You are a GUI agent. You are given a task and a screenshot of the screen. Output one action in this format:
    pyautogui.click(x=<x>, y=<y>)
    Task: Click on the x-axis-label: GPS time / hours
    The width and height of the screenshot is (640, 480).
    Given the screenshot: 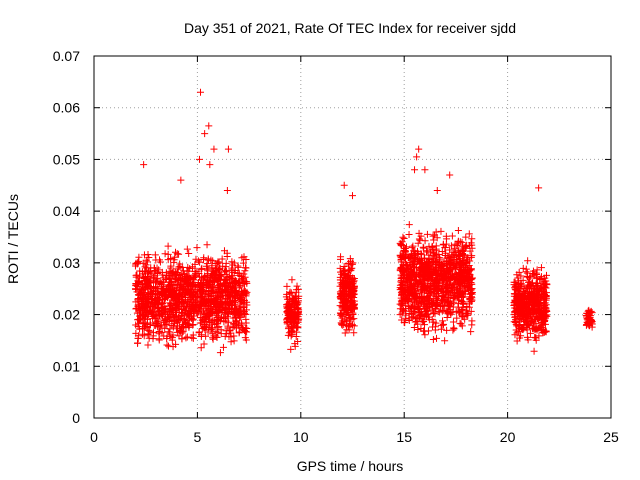 What is the action you would take?
    pyautogui.click(x=350, y=466)
    